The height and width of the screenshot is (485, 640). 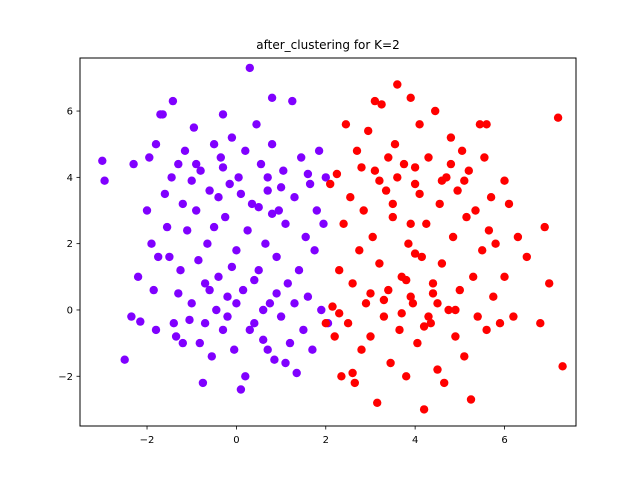 I want to click on y-tick-label-6: 6, so click(x=70, y=112).